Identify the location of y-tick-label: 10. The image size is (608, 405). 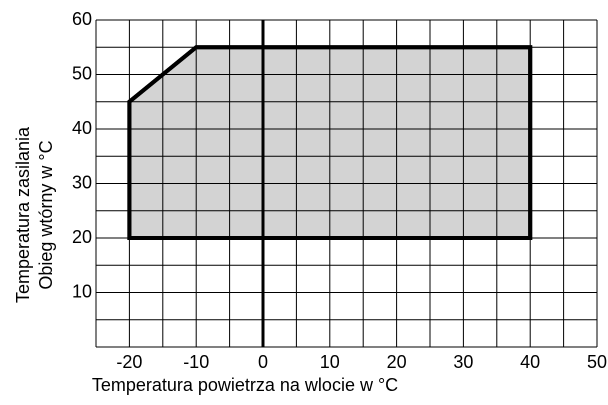
(82, 291).